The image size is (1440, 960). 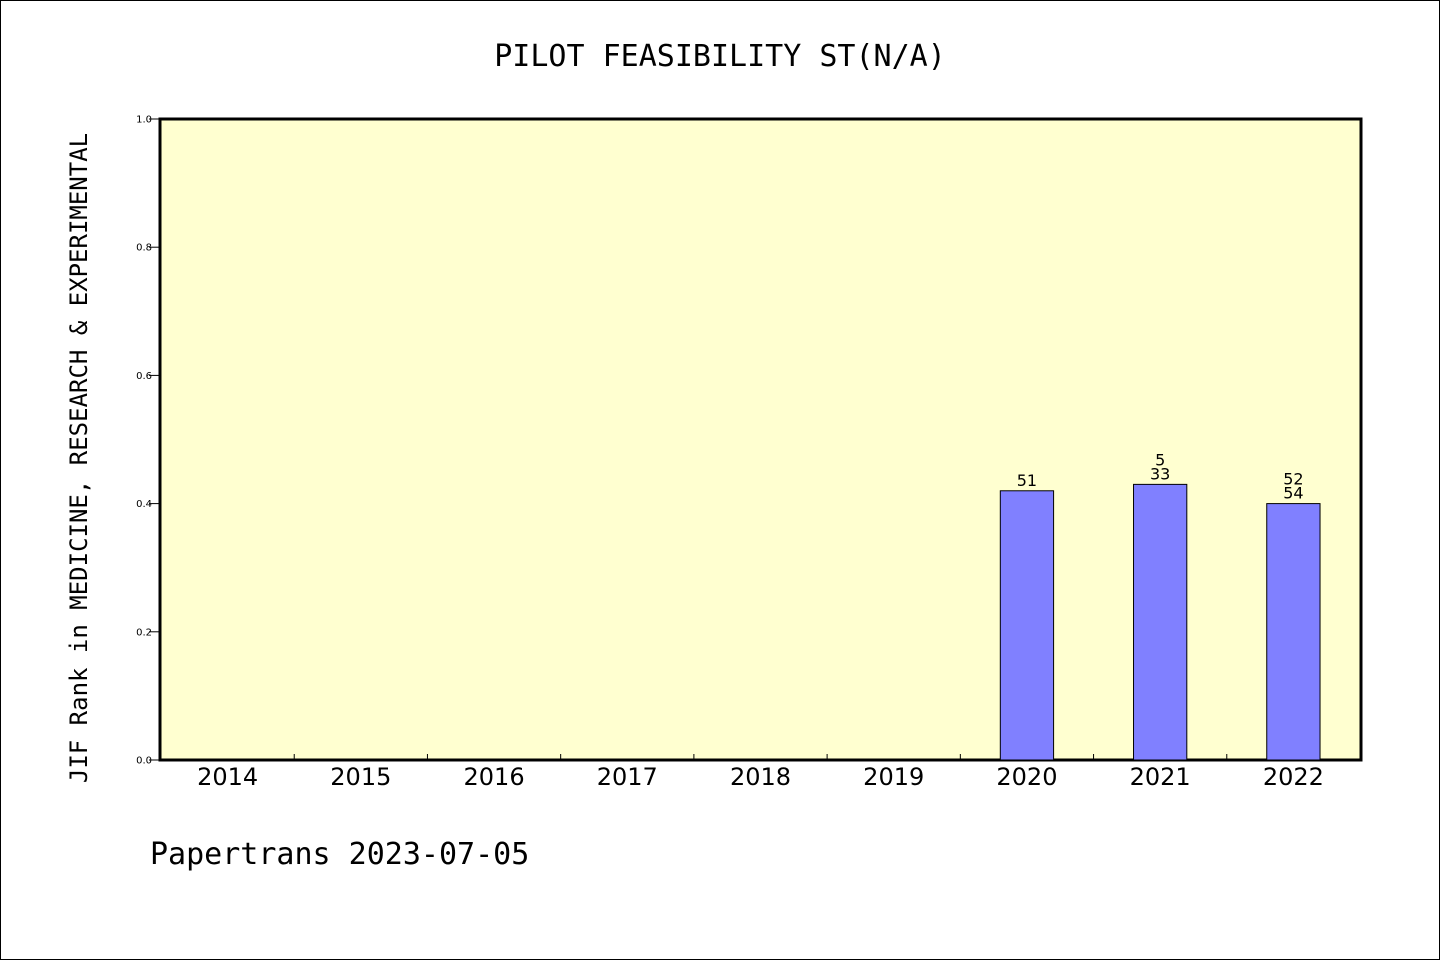 What do you see at coordinates (760, 777) in the screenshot?
I see `x-tick-label: 2018` at bounding box center [760, 777].